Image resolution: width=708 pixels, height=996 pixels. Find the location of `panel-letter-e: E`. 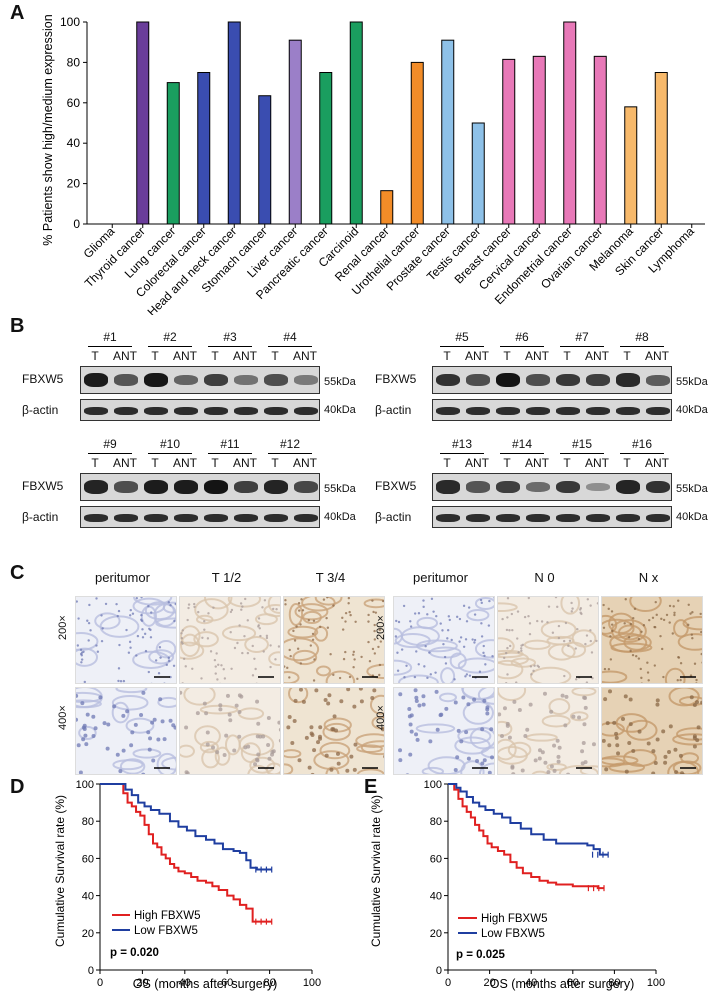

panel-letter-e: E is located at coordinates (371, 787).